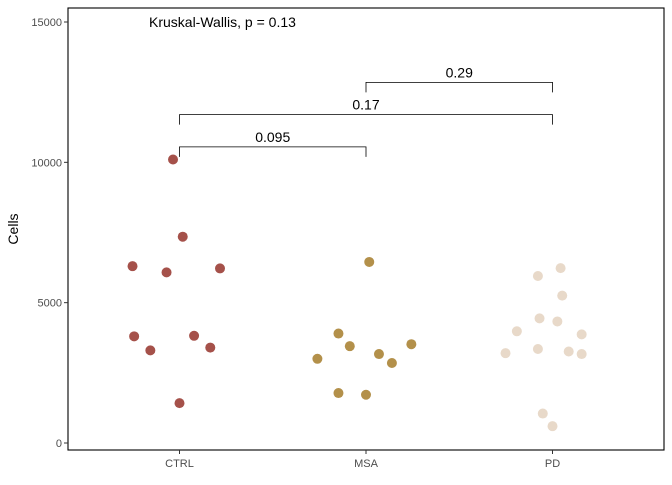 This screenshot has width=672, height=485. I want to click on x-tick-label-pd: PD, so click(552, 464).